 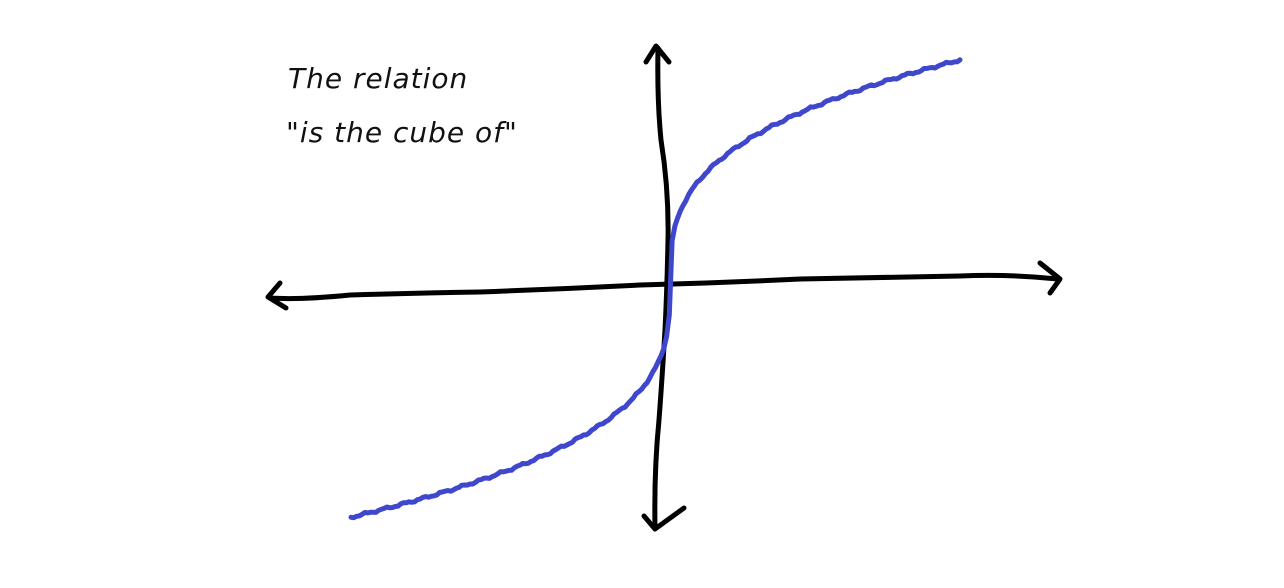 What do you see at coordinates (277, 295) in the screenshot?
I see `x-axis-left-arrowhead` at bounding box center [277, 295].